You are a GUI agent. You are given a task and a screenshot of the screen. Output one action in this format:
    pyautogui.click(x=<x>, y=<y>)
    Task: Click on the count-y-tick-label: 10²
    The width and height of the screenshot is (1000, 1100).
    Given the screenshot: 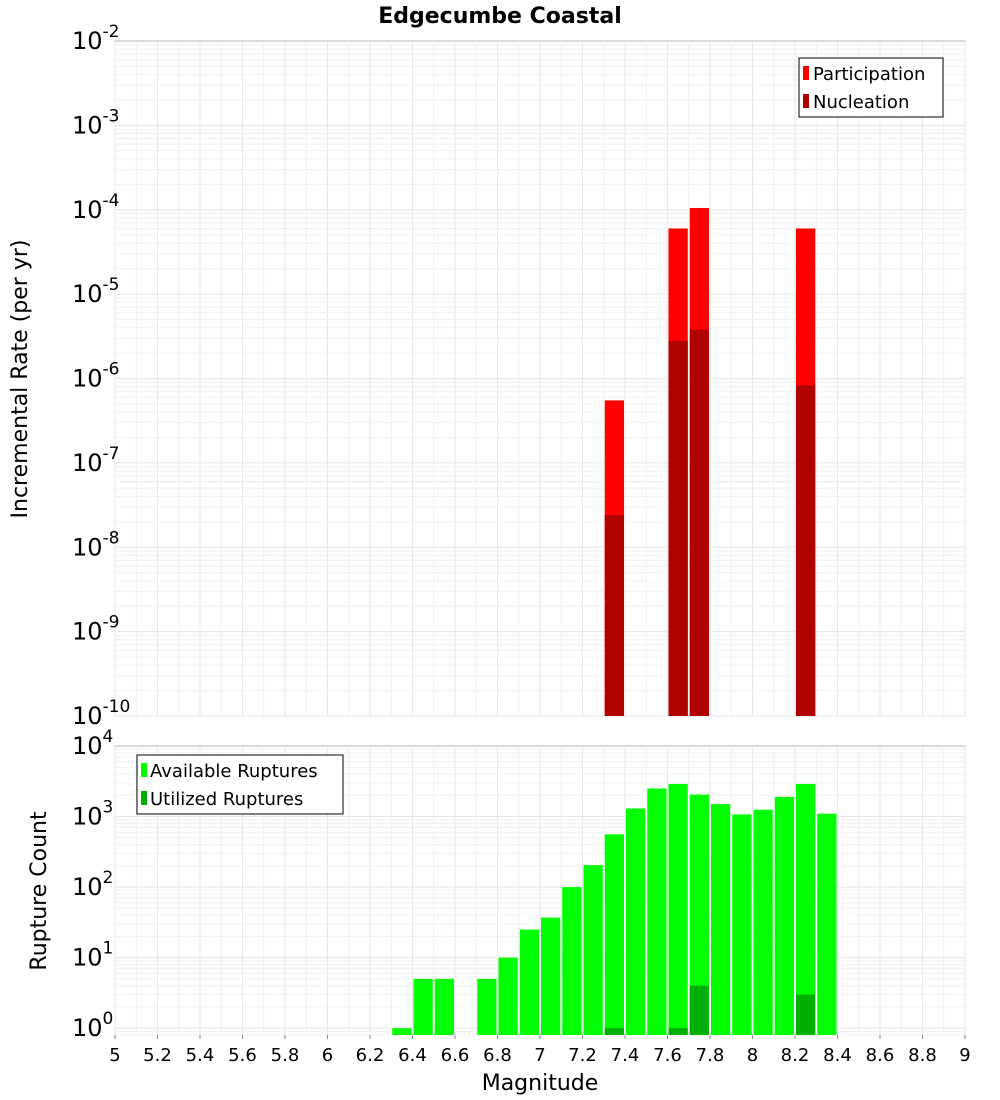 What is the action you would take?
    pyautogui.click(x=92, y=884)
    